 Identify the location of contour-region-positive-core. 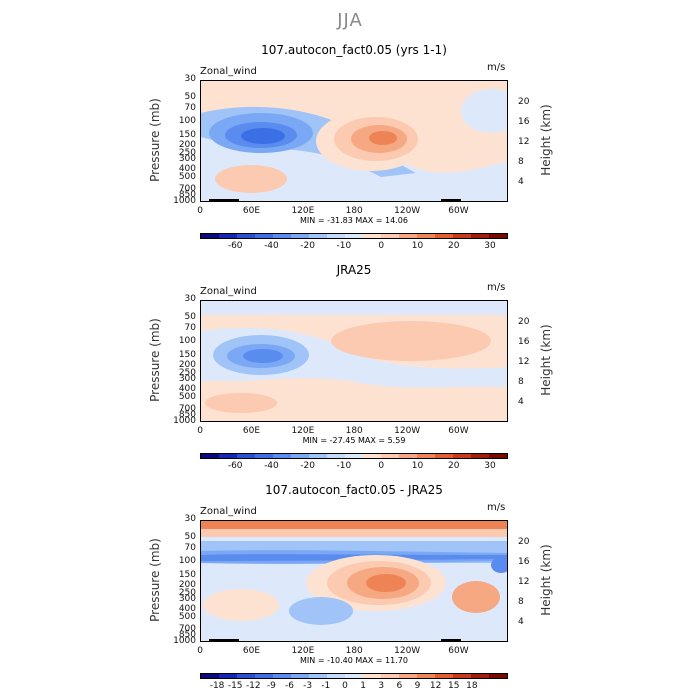
(386, 583).